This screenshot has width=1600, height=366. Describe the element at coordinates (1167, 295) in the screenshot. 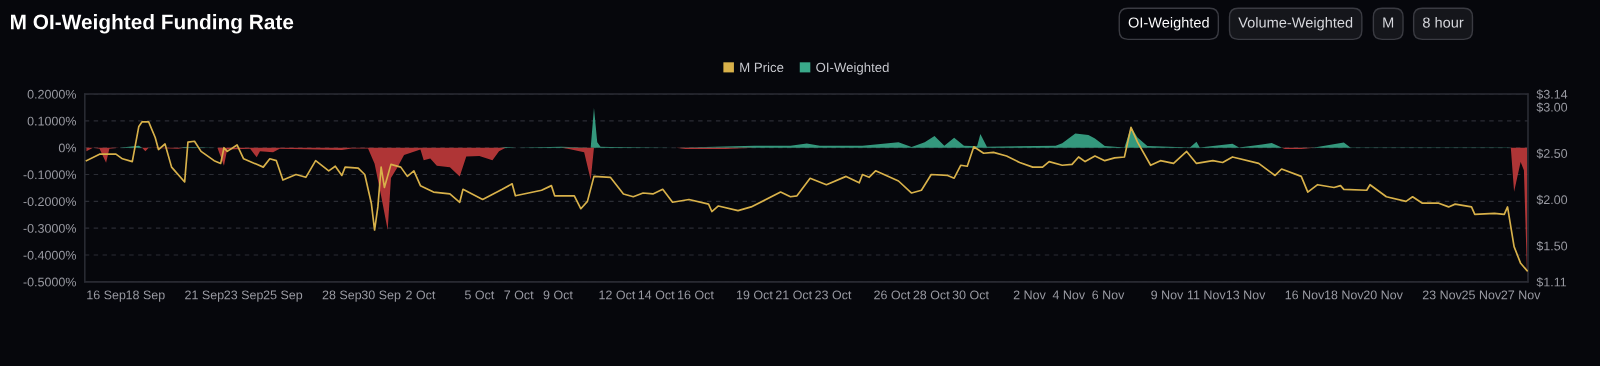

I see `x-tick-label: 9 Nov` at that location.